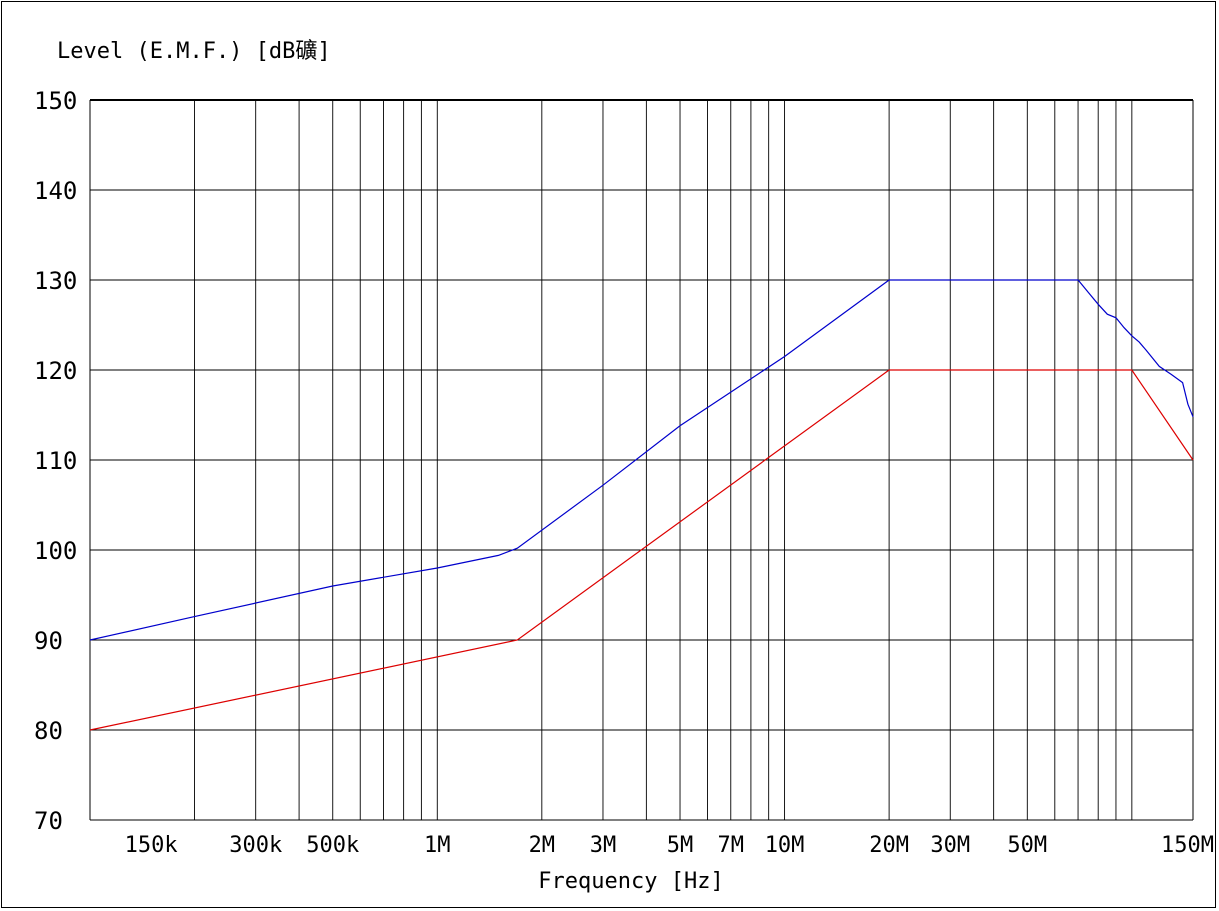 This screenshot has width=1219, height=911. I want to click on x-tick-label: 30M, so click(950, 845).